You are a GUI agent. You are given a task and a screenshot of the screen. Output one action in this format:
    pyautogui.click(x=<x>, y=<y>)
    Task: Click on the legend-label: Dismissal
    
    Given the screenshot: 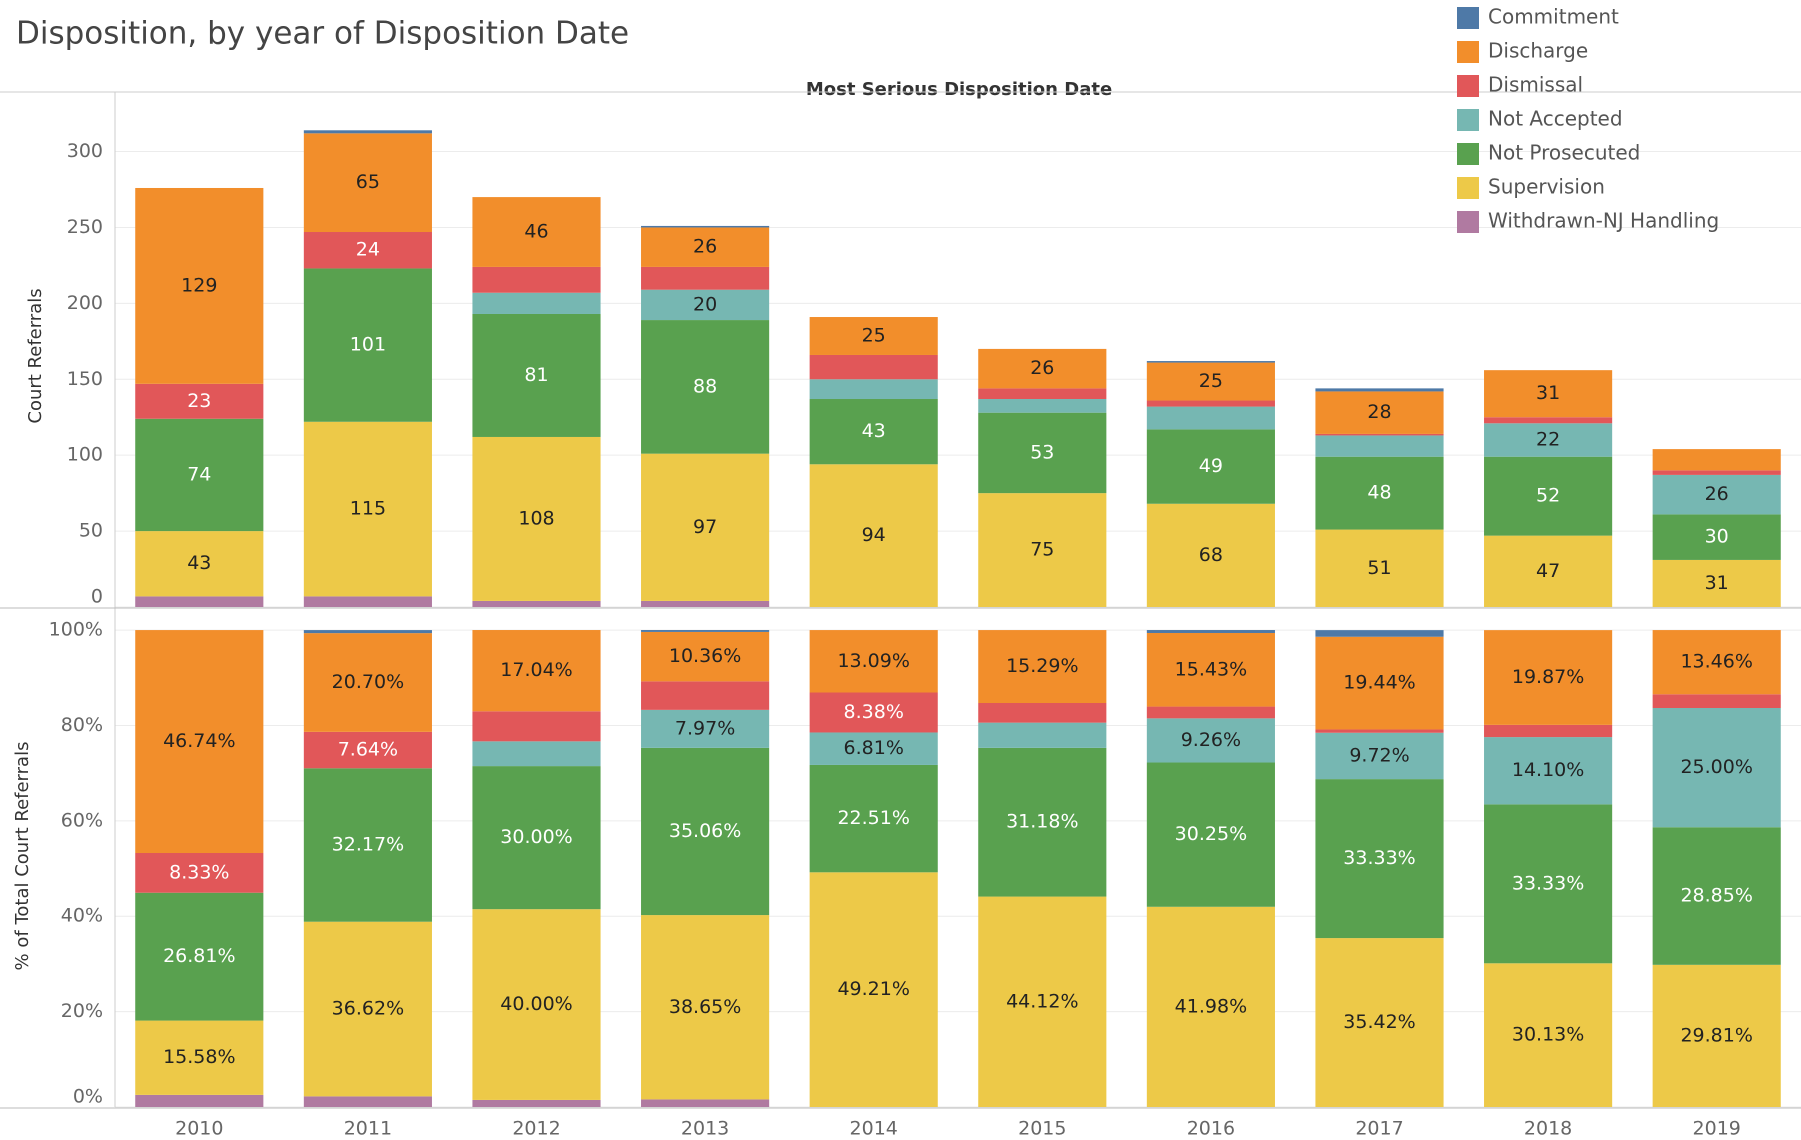 What is the action you would take?
    pyautogui.click(x=1535, y=85)
    